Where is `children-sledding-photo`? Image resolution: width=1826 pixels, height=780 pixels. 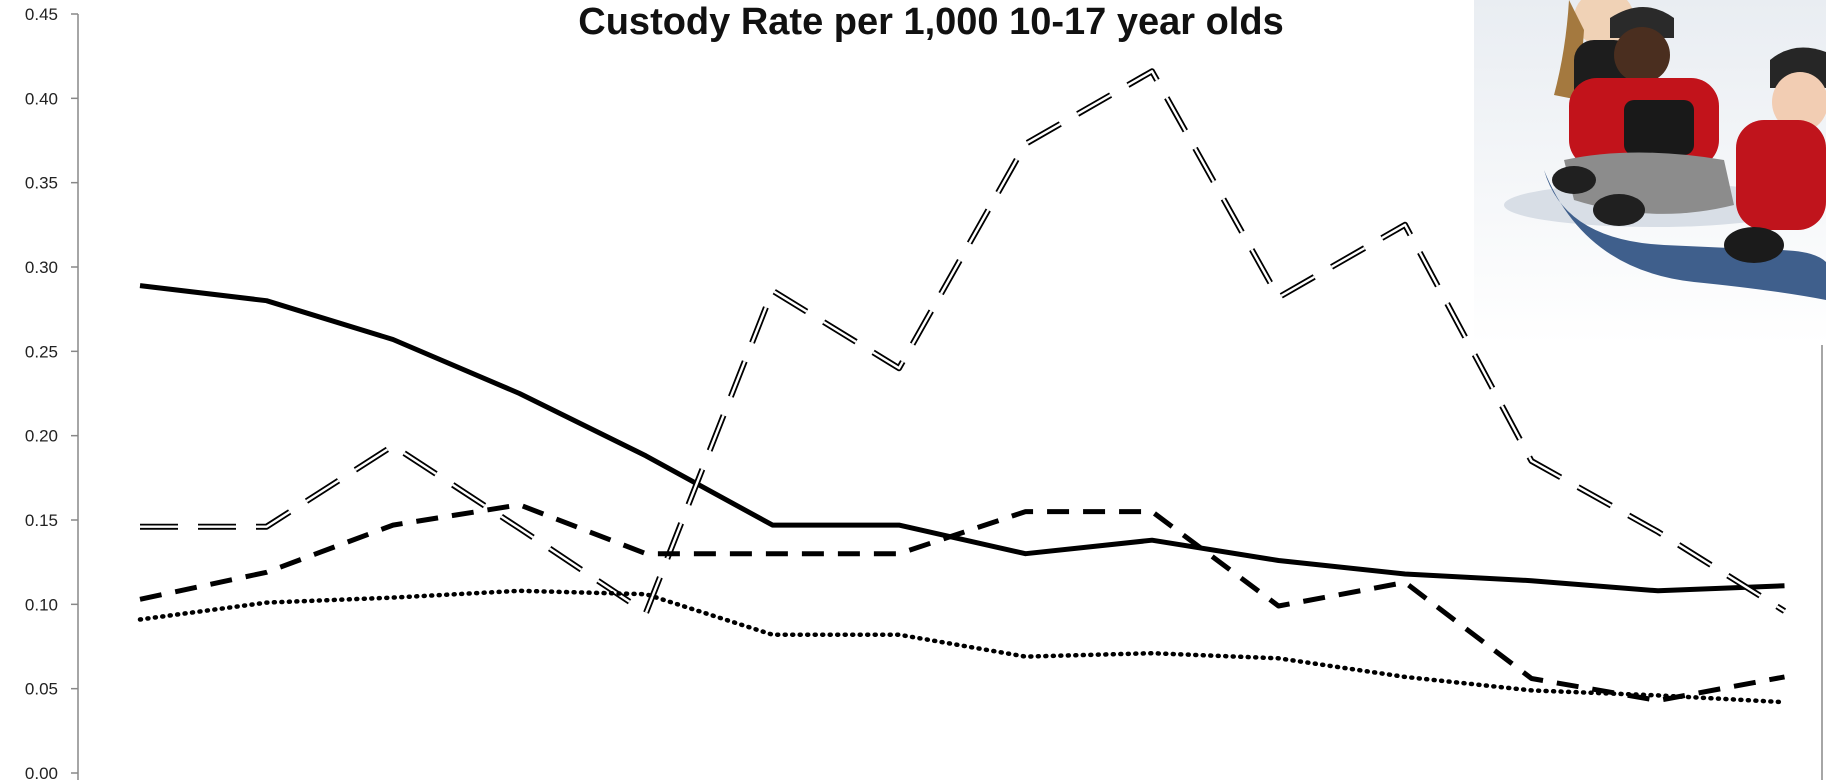 children-sledding-photo is located at coordinates (1650, 172).